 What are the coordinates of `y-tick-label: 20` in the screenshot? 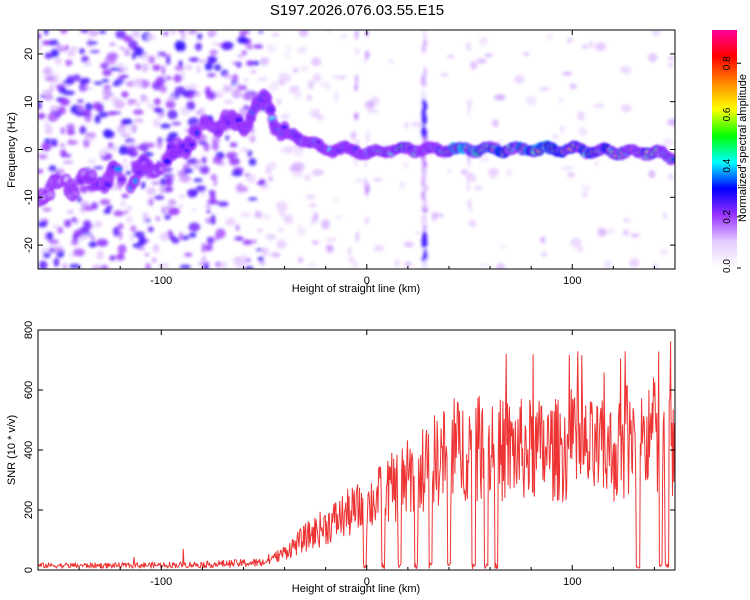 It's located at (29, 54).